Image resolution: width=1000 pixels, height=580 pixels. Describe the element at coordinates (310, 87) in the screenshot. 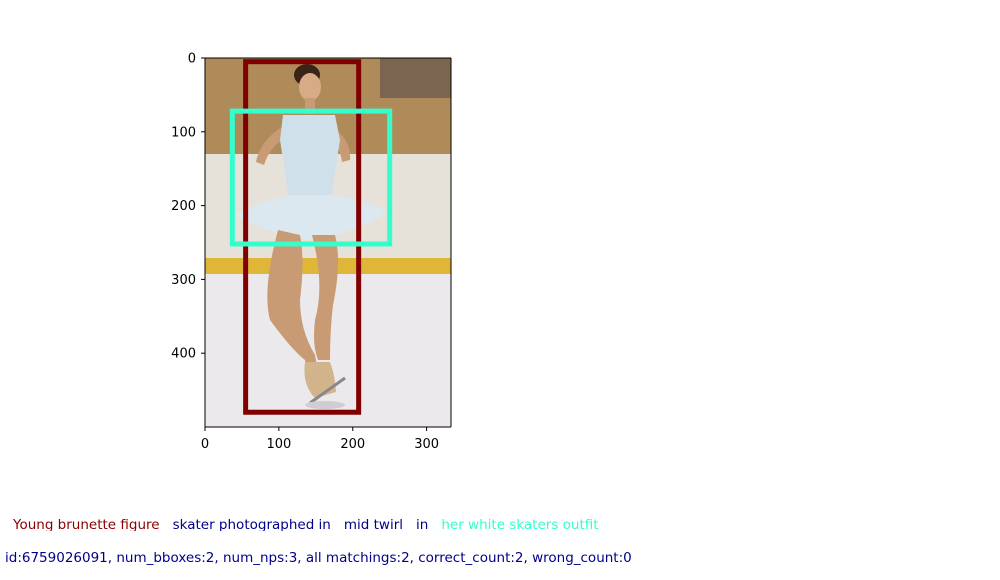

I see `skater-face` at that location.